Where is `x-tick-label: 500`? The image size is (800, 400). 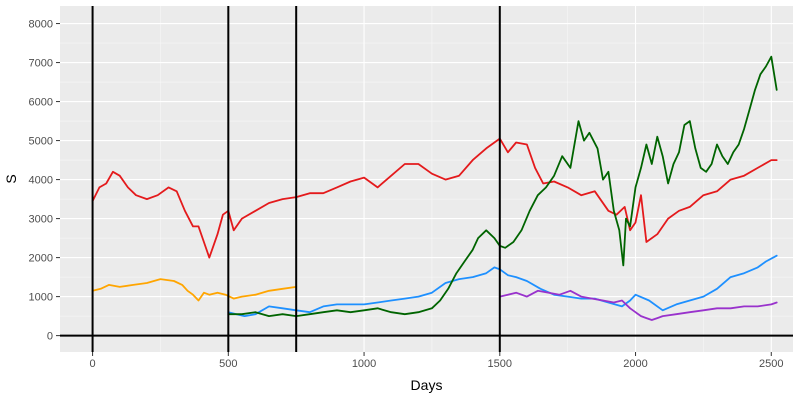
x-tick-label: 500 is located at coordinates (228, 364).